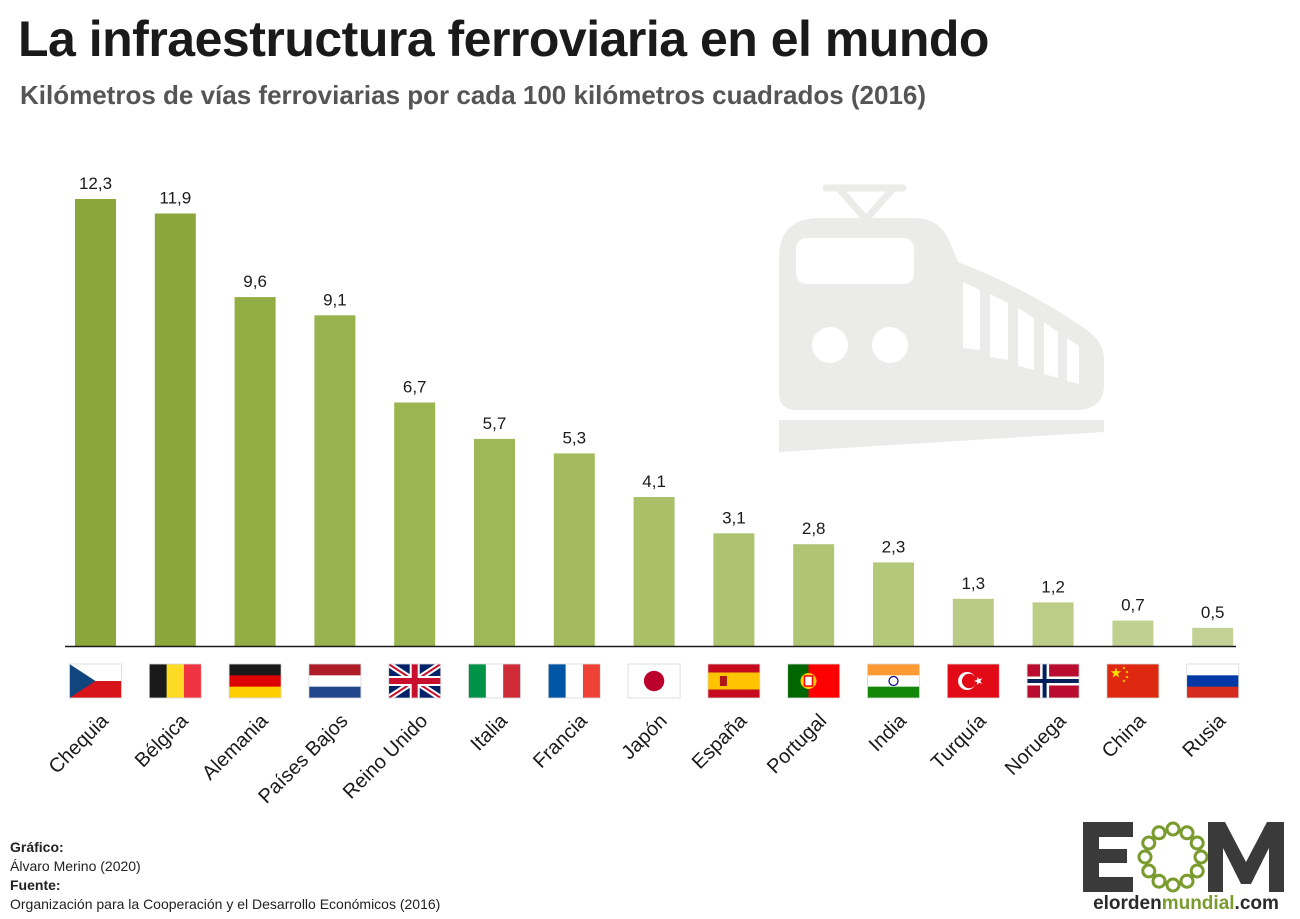 The height and width of the screenshot is (919, 1300). I want to click on graphic-author: Álvaro Merino (2020), so click(75, 866).